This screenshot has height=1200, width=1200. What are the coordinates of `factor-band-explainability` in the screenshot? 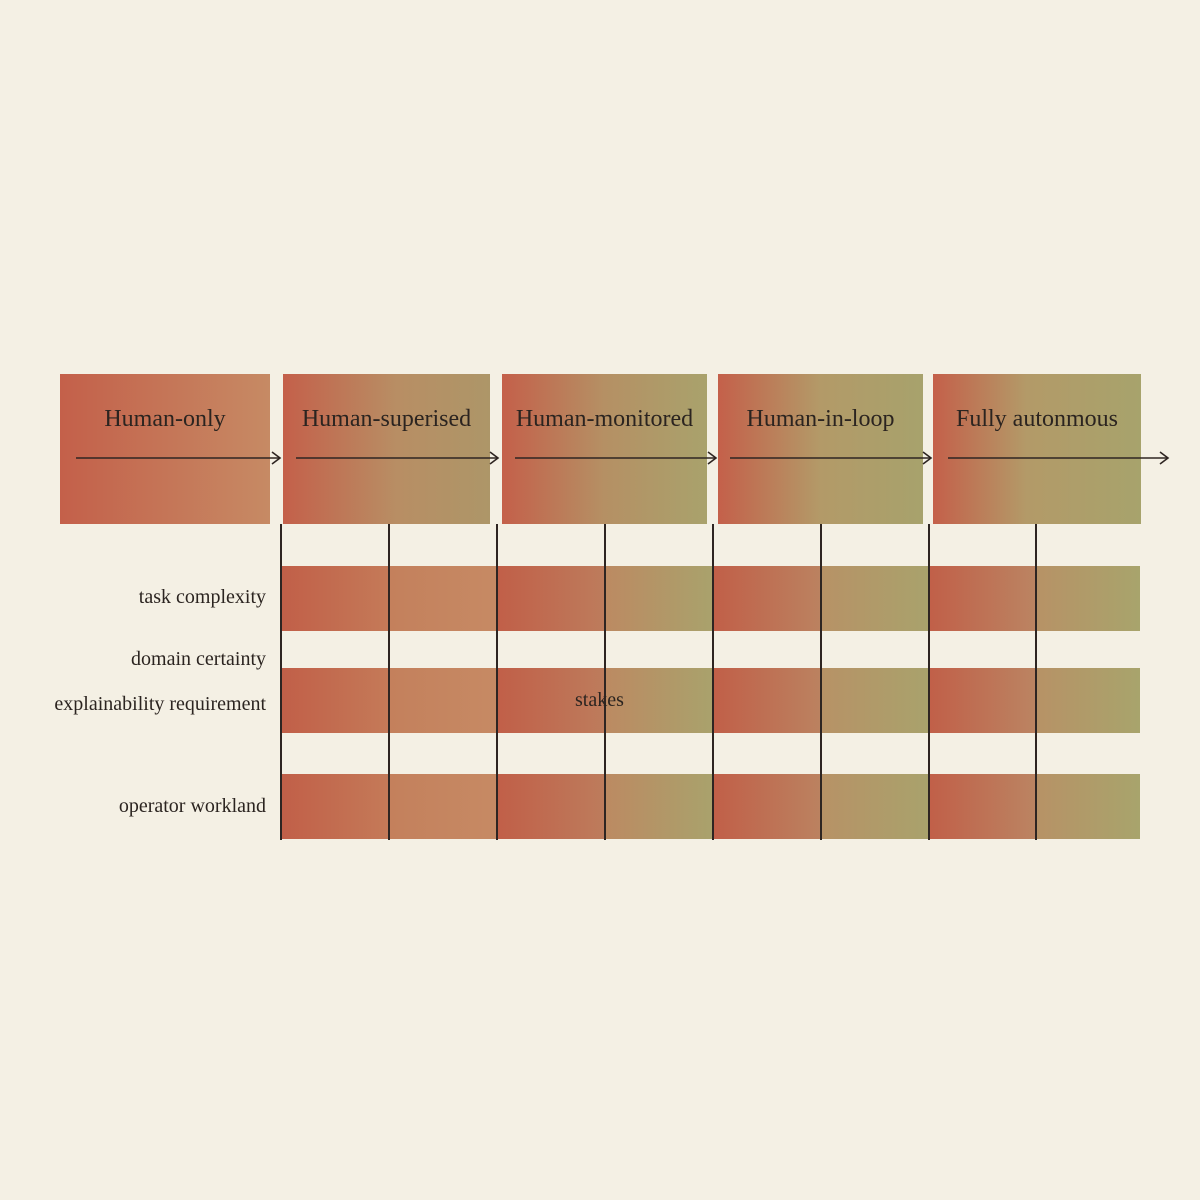 It's located at (710, 700).